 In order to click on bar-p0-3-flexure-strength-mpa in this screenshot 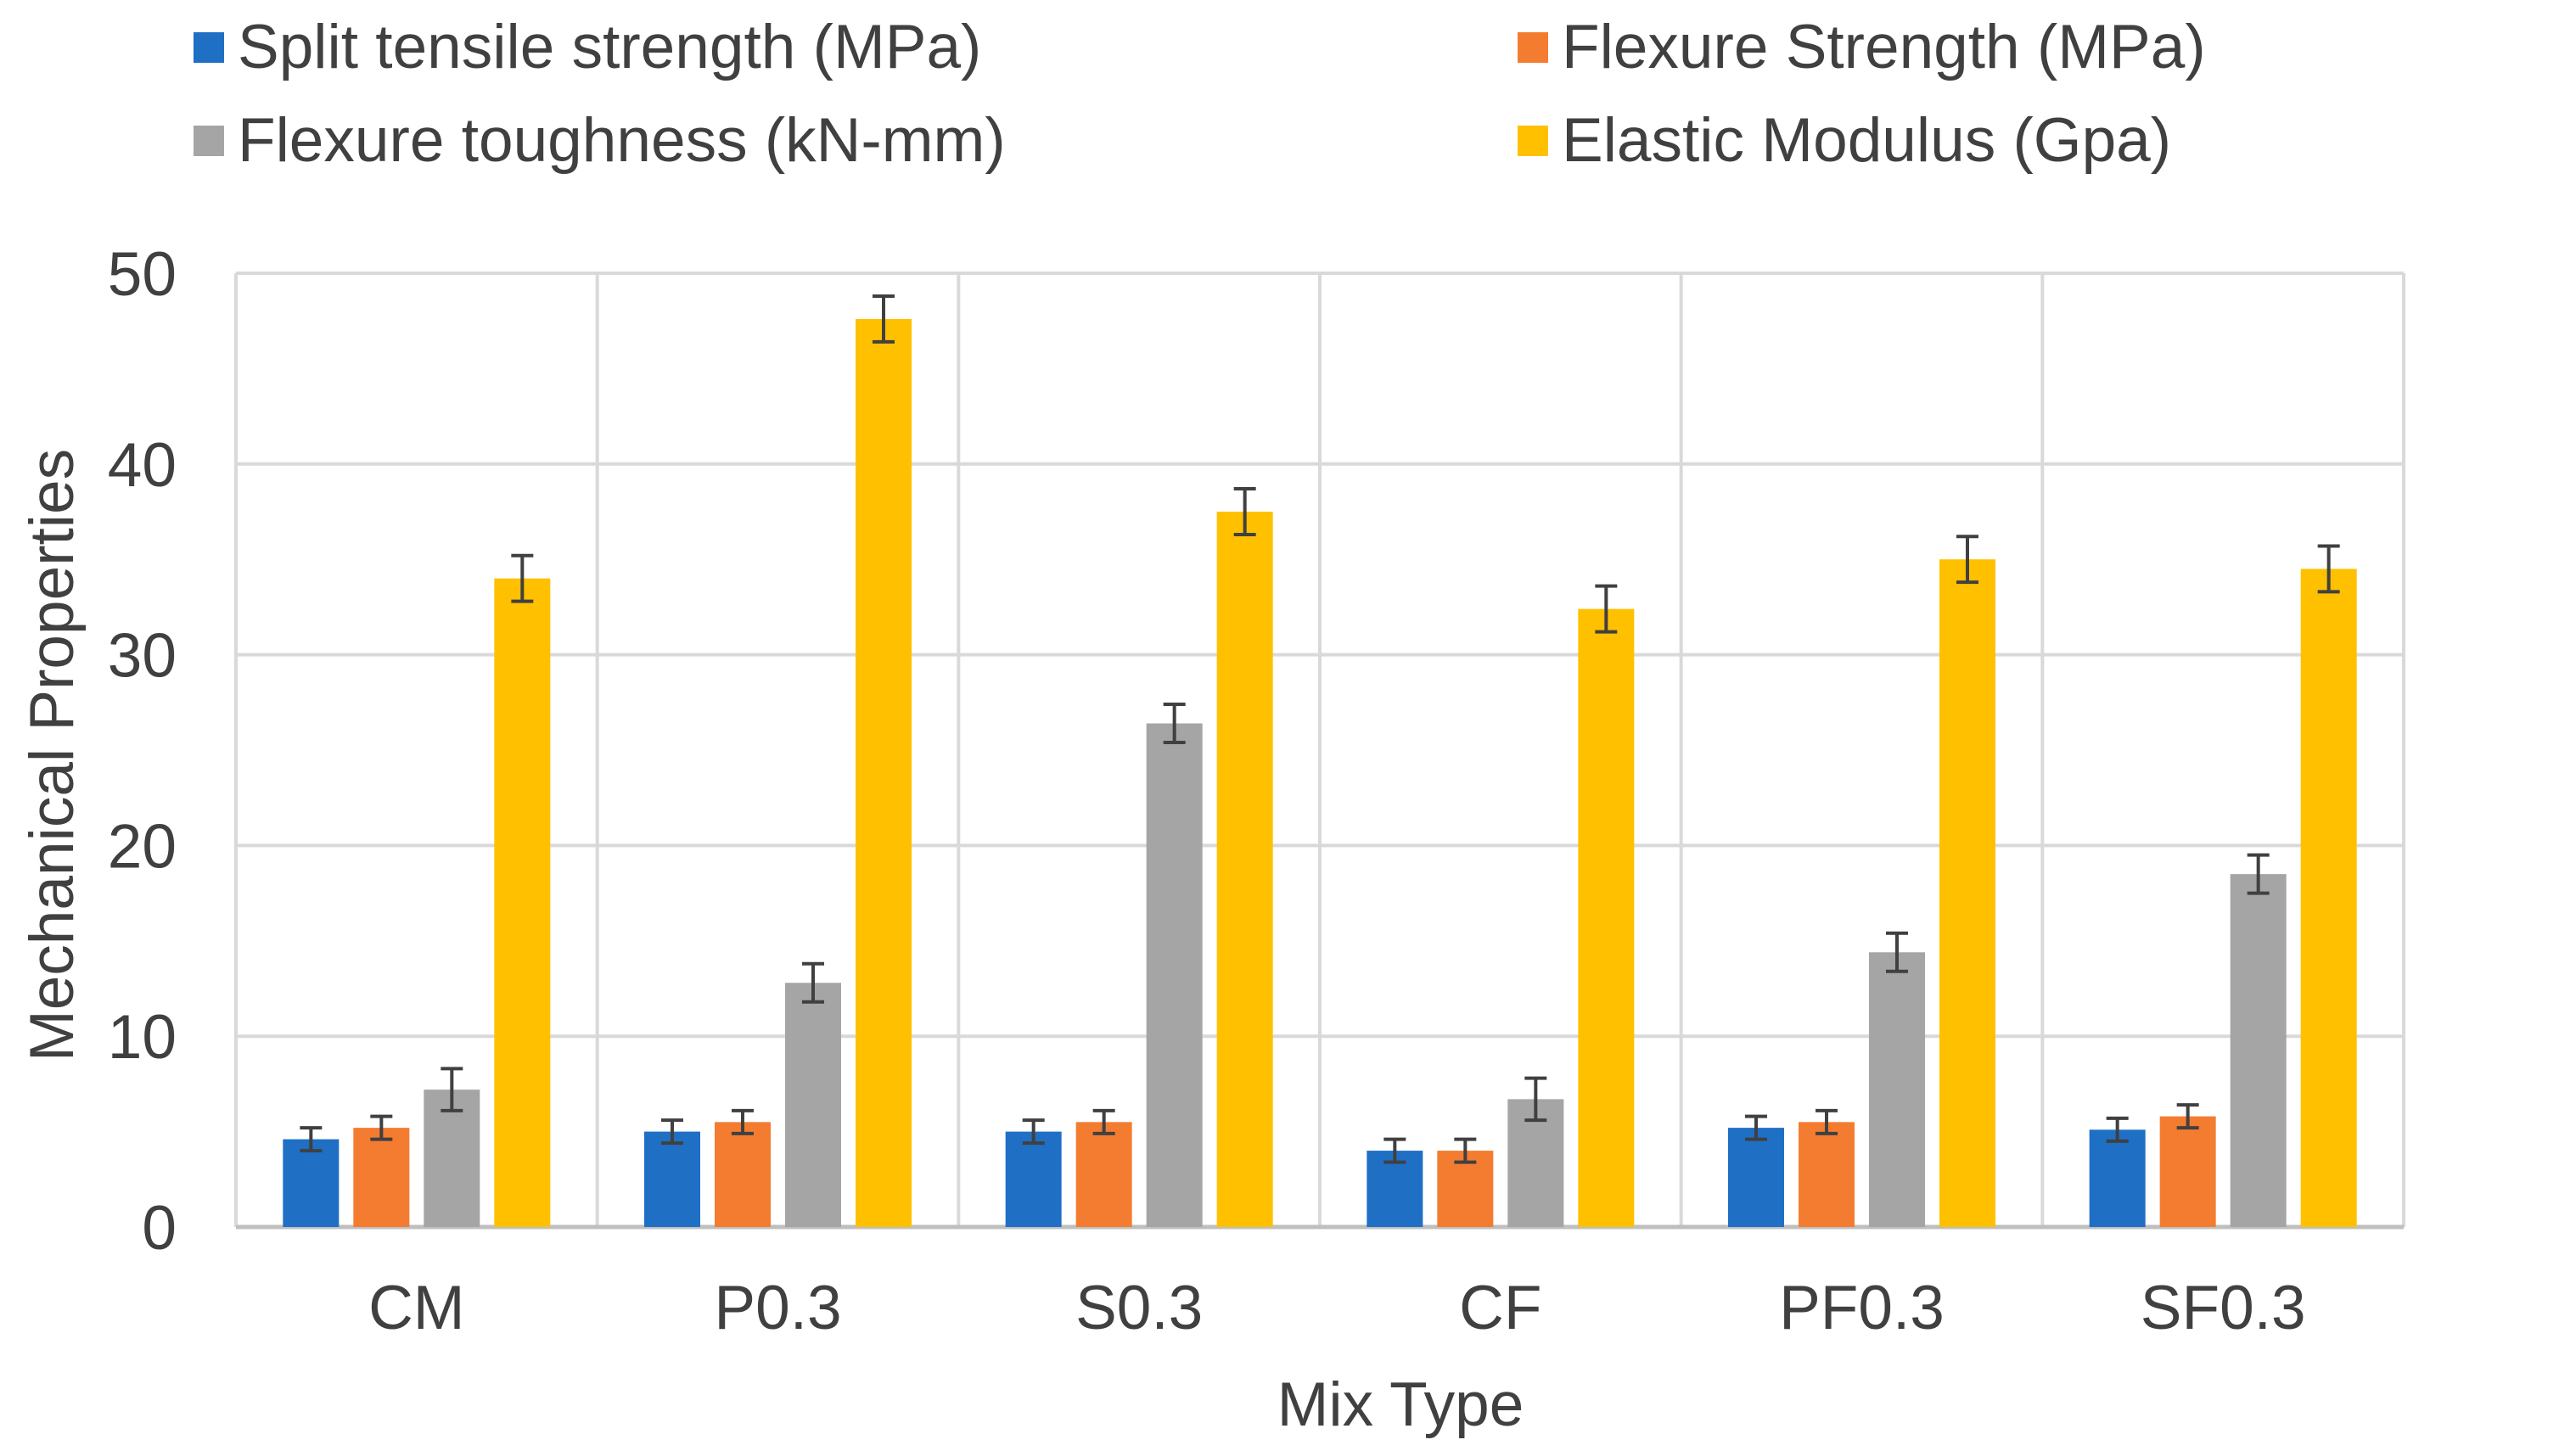, I will do `click(743, 1174)`.